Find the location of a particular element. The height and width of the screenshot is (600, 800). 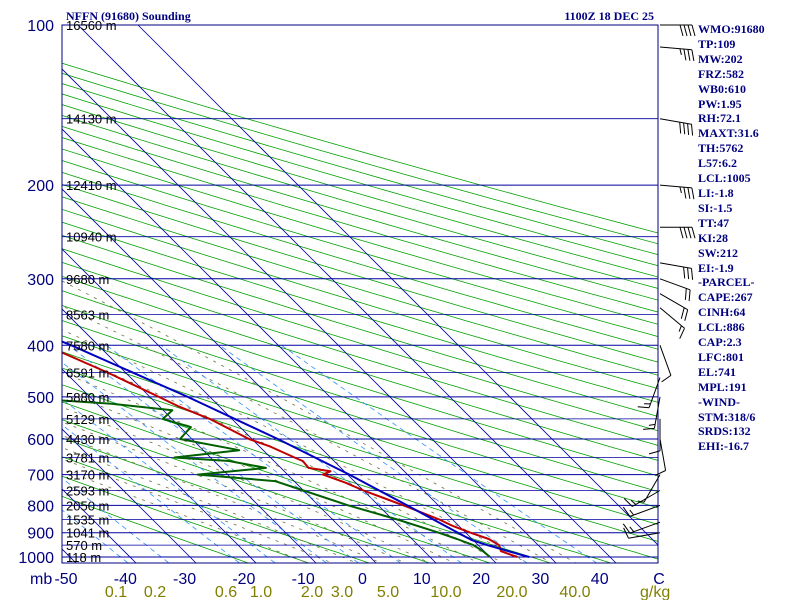

mixing-ratio-tick-label: 0.1 is located at coordinates (116, 592).